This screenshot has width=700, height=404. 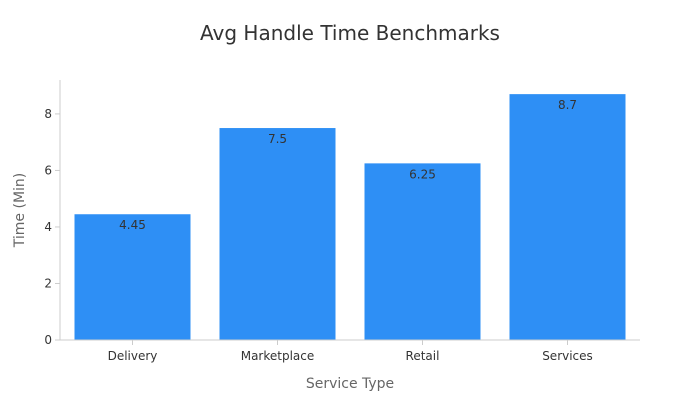 I want to click on y-tick-label: 8, so click(x=48, y=114).